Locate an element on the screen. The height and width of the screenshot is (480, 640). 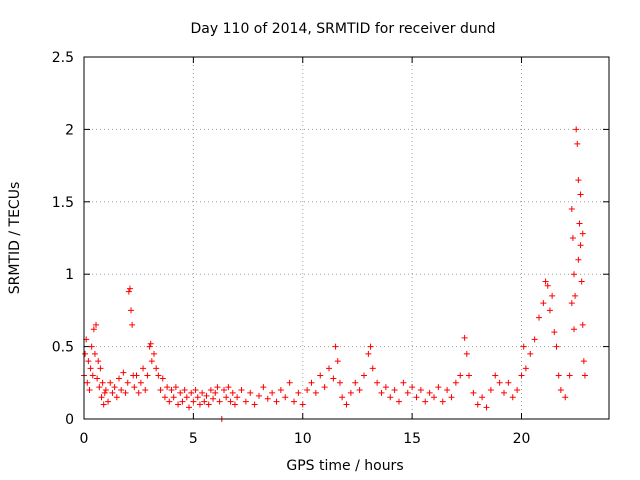
y-tick-label: 1.5 is located at coordinates (63, 203).